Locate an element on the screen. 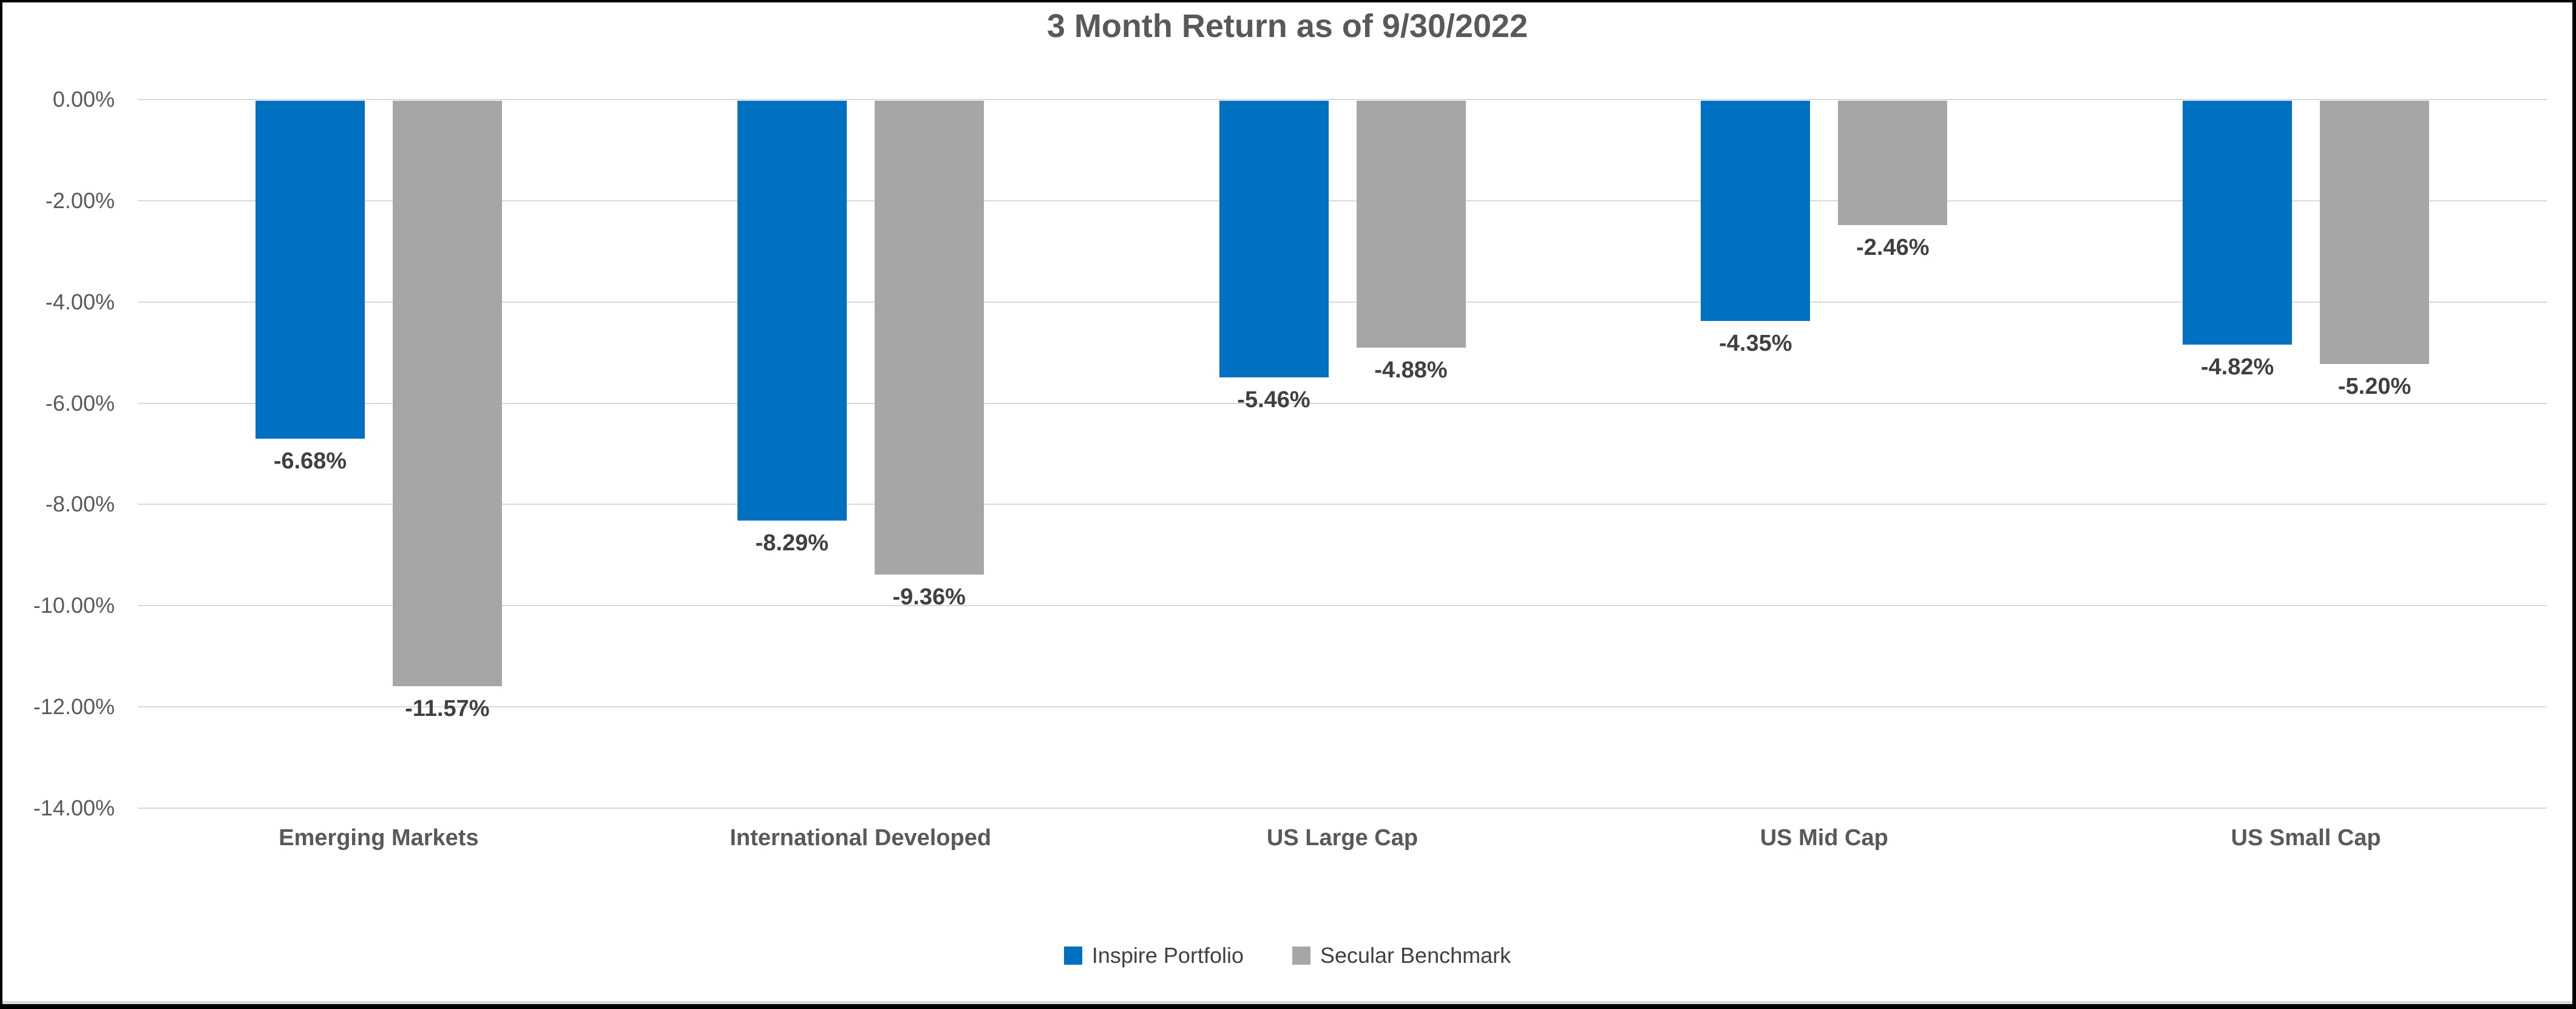 This screenshot has height=1009, width=2576. data-label: -4.88% is located at coordinates (1411, 370).